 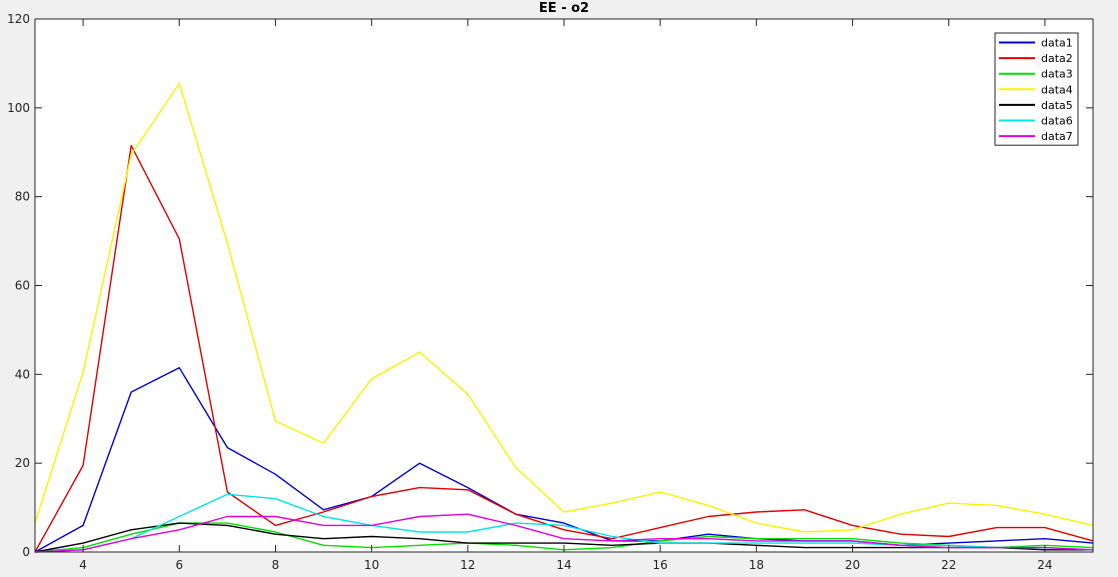 I want to click on y-tick-label: 120, so click(x=18, y=19).